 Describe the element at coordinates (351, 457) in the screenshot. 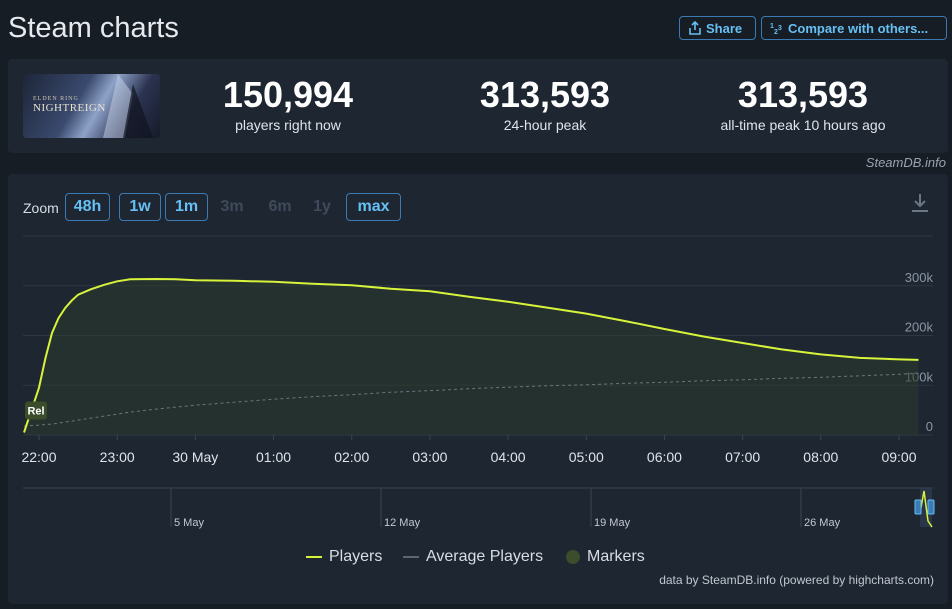

I see `x-tick-label: 02:00` at that location.